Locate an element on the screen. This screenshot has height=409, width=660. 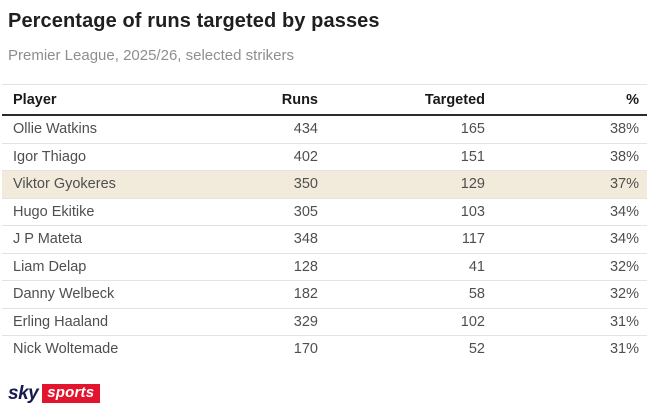
runs-value: 170 is located at coordinates (240, 349).